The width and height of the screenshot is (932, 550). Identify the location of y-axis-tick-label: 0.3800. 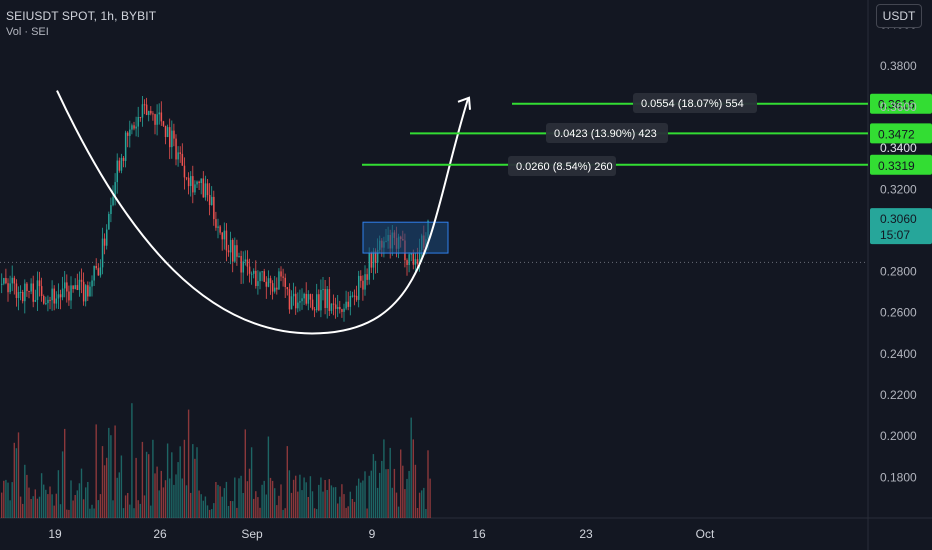
(898, 66).